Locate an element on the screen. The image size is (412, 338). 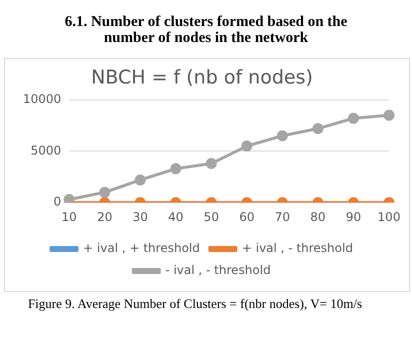
x-tick-label: 20 is located at coordinates (104, 217).